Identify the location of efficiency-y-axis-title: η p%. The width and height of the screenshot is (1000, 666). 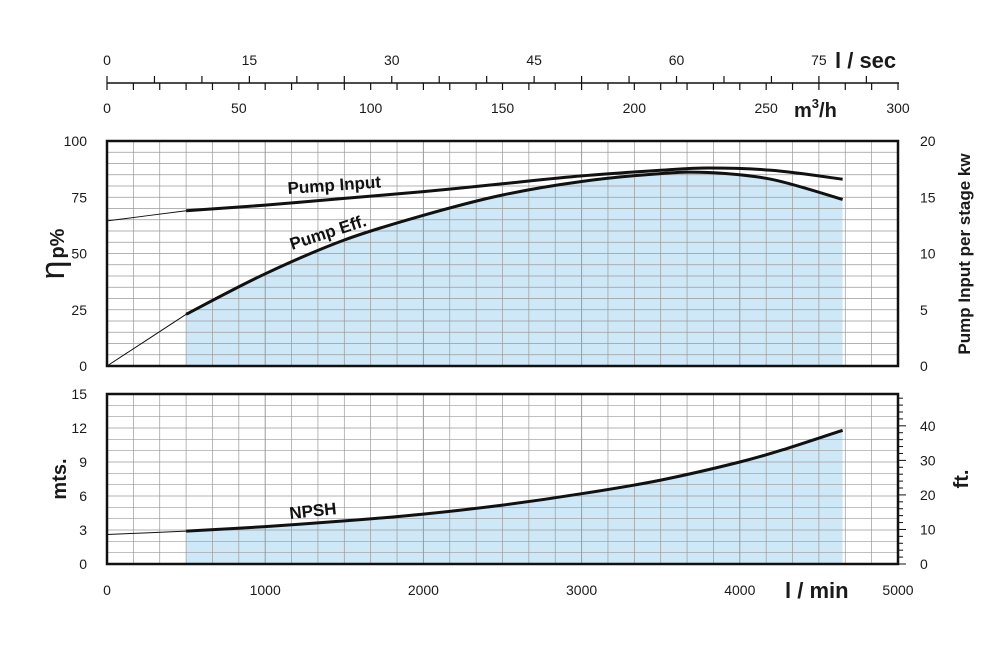
(53, 253).